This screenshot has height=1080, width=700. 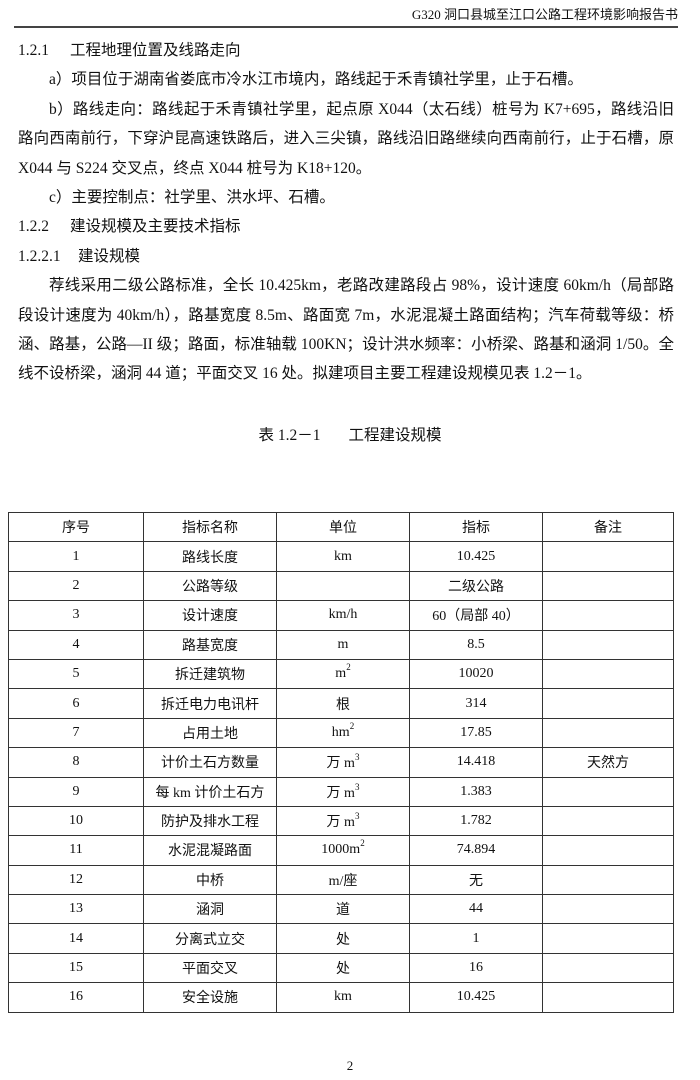 What do you see at coordinates (210, 852) in the screenshot?
I see `cell-name-text: 水泥混凝路面` at bounding box center [210, 852].